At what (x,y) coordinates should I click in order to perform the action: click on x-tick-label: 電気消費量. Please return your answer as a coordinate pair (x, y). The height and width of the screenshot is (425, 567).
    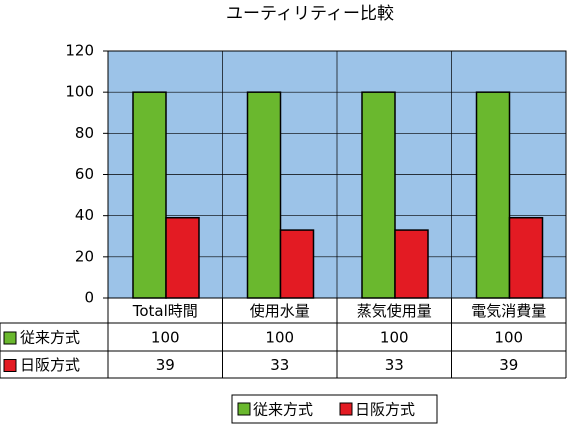
    Looking at the image, I should click on (508, 311).